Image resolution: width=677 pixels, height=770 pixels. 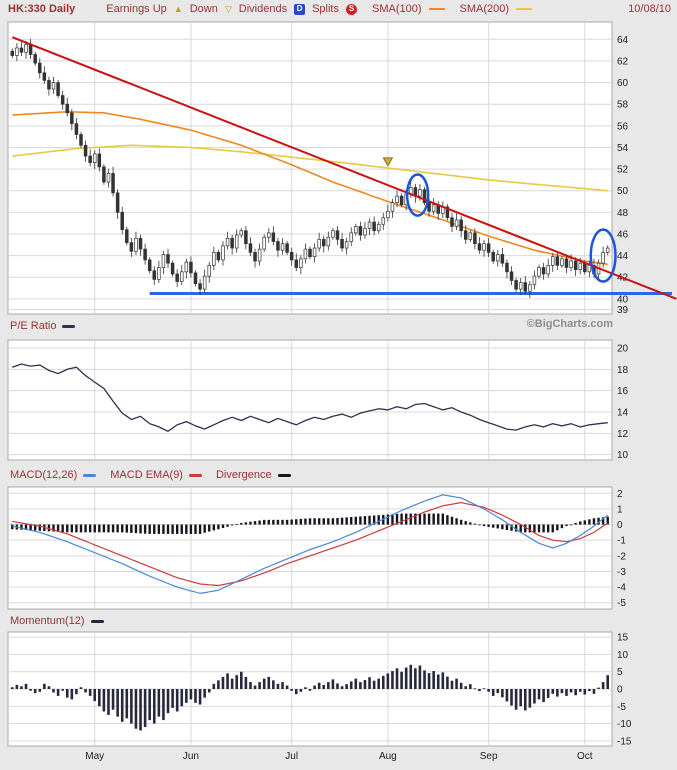 I want to click on symbol-label: HK:330 Daily, so click(x=42, y=9).